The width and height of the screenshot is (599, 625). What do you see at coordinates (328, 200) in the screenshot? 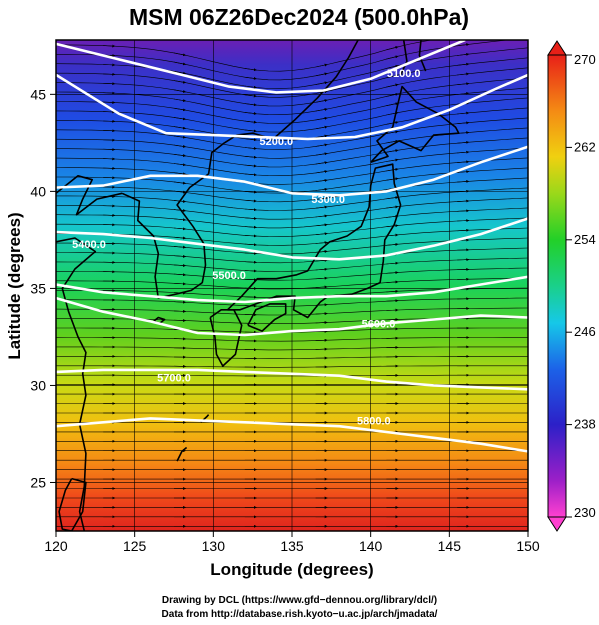
I see `contour-label: 5300.0` at bounding box center [328, 200].